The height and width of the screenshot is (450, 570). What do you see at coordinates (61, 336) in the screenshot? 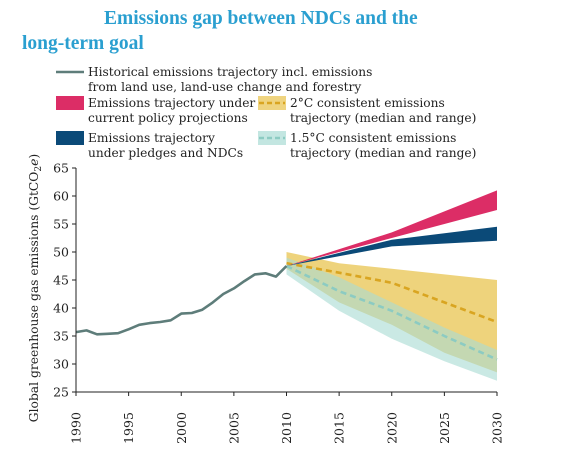
I see `y-tick-label: 35` at bounding box center [61, 336].